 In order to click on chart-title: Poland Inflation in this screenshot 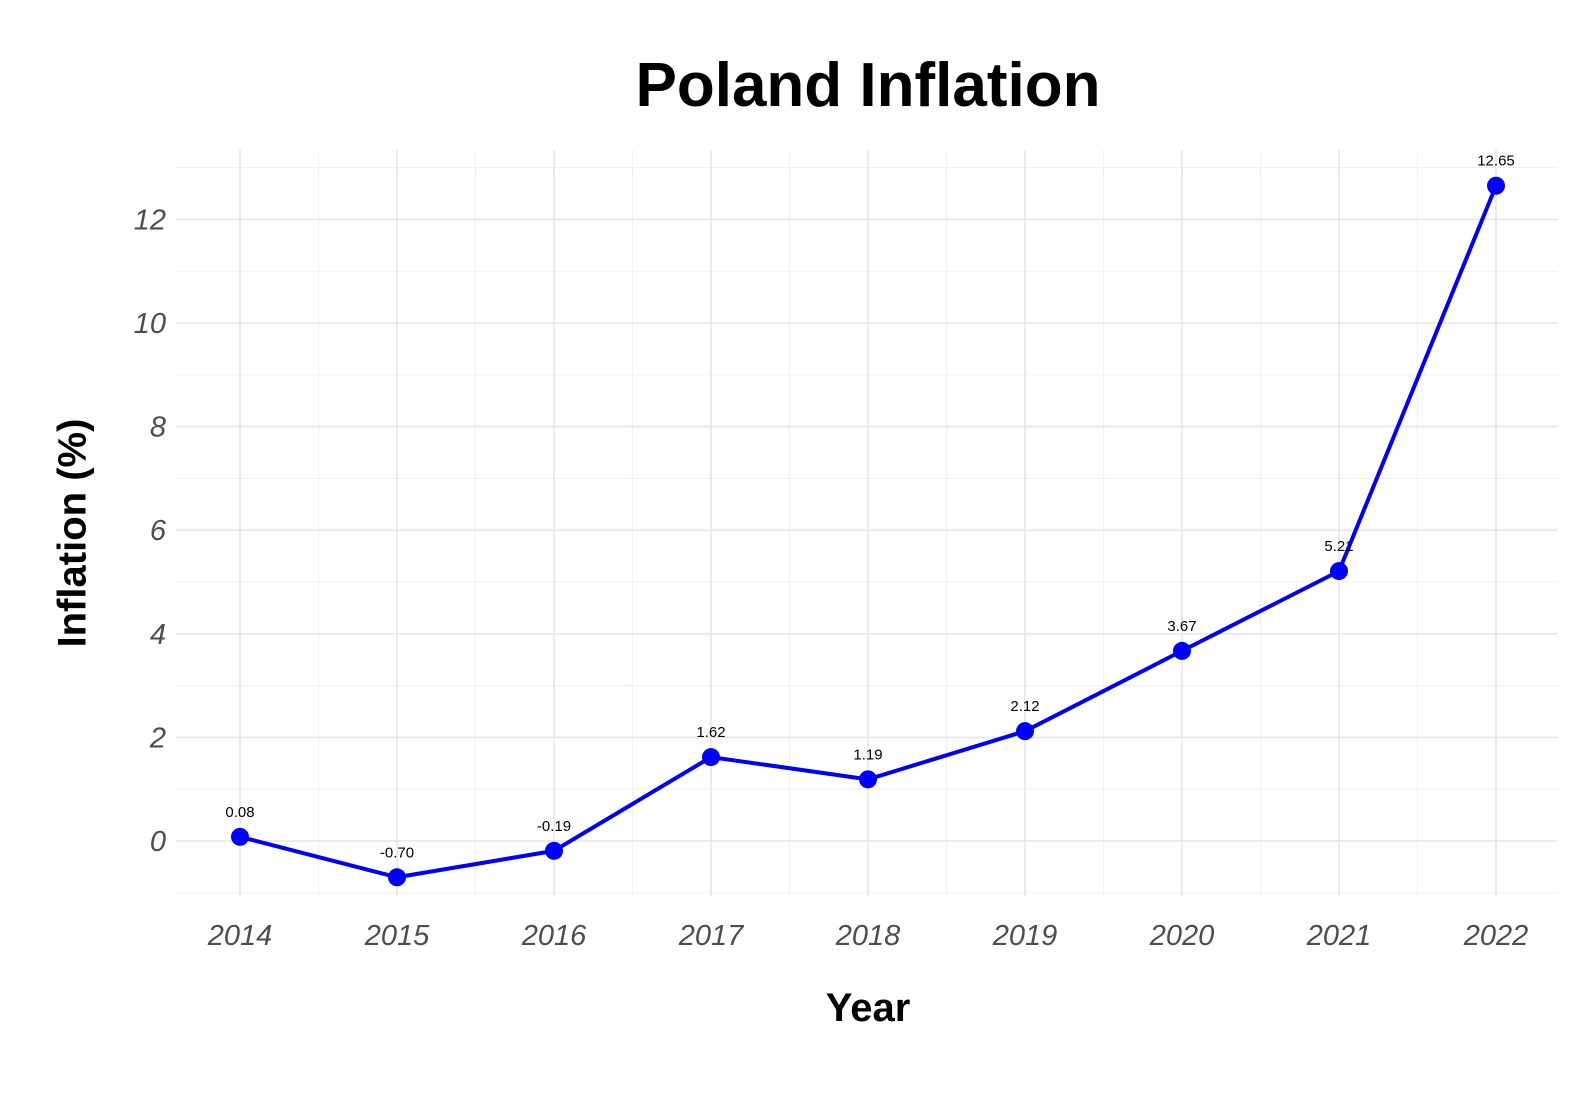, I will do `click(868, 85)`.